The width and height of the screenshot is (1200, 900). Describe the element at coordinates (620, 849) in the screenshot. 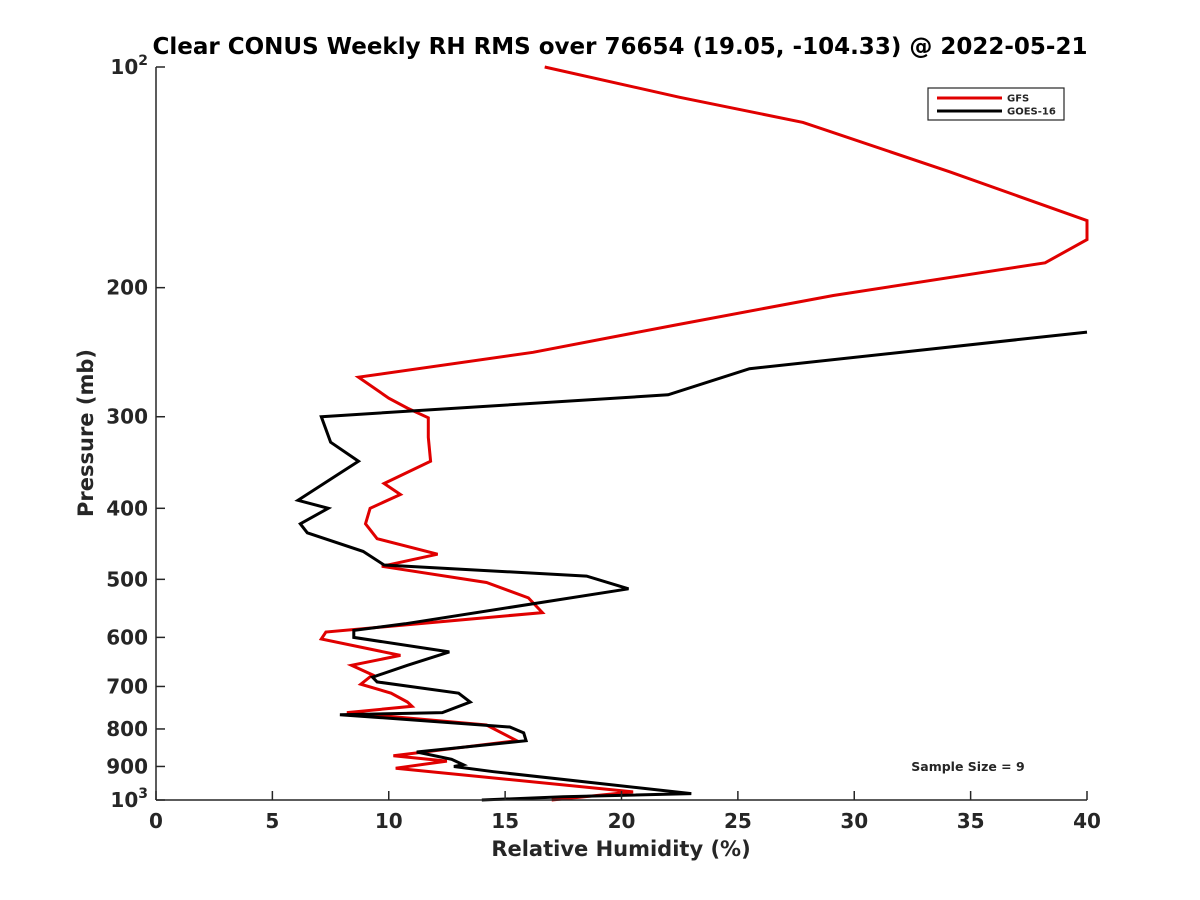

I see `x-axis-label: Relative Humidity (%)` at that location.